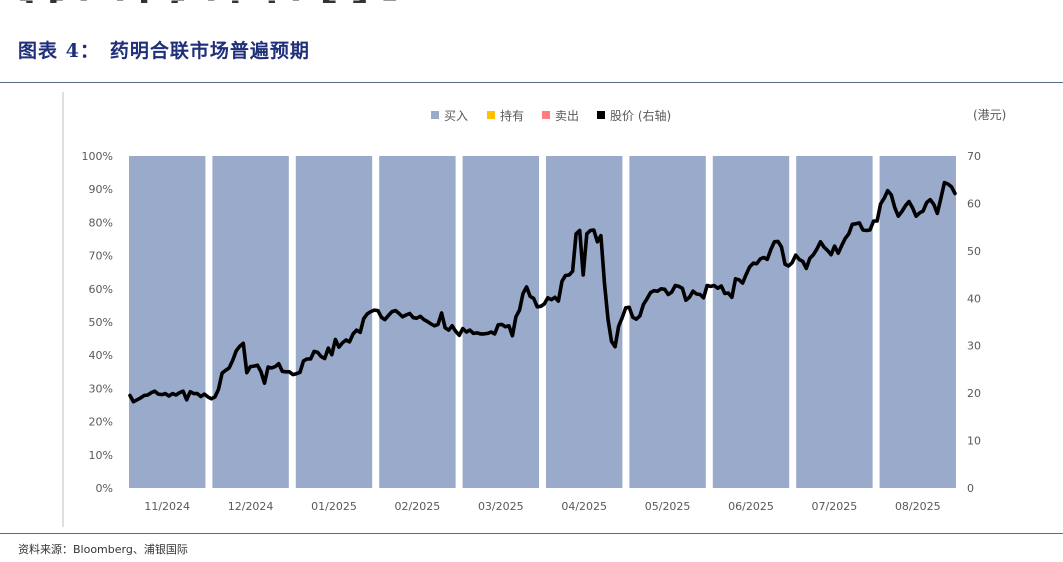  Describe the element at coordinates (531, 82) in the screenshot. I see `top-divider` at that location.